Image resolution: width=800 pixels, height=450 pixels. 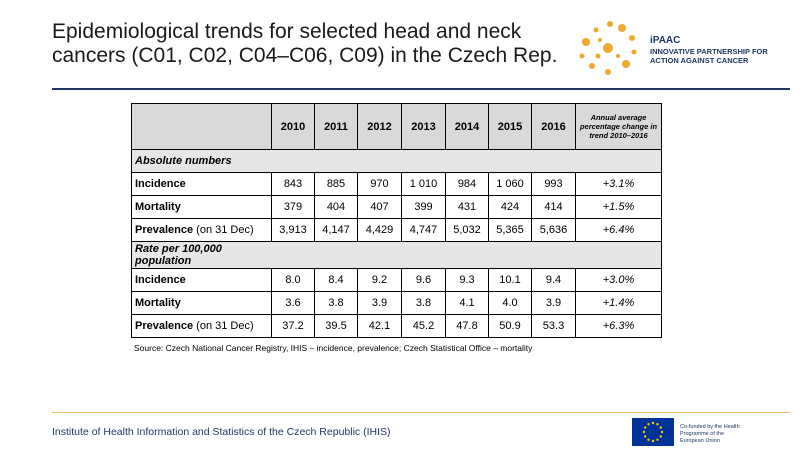 I want to click on logo-mark, so click(x=608, y=48).